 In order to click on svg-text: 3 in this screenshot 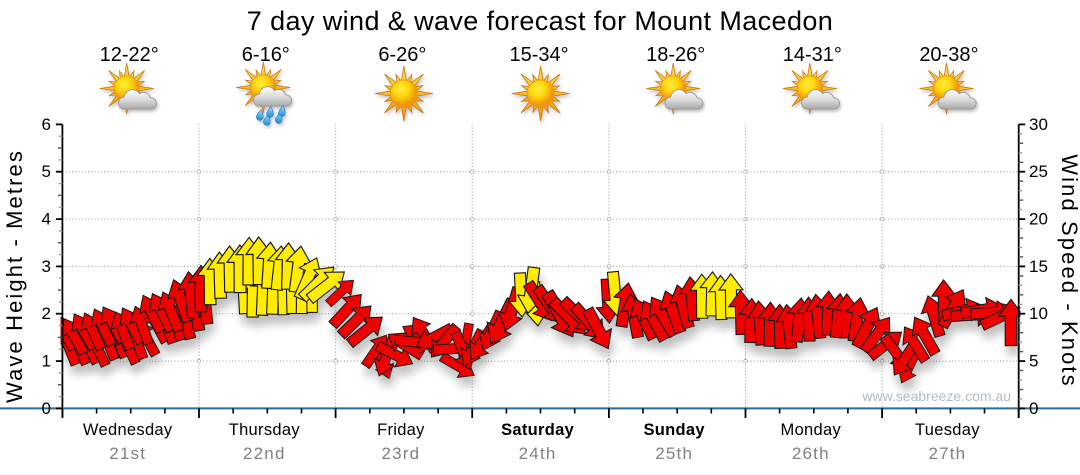, I will do `click(46, 266)`.